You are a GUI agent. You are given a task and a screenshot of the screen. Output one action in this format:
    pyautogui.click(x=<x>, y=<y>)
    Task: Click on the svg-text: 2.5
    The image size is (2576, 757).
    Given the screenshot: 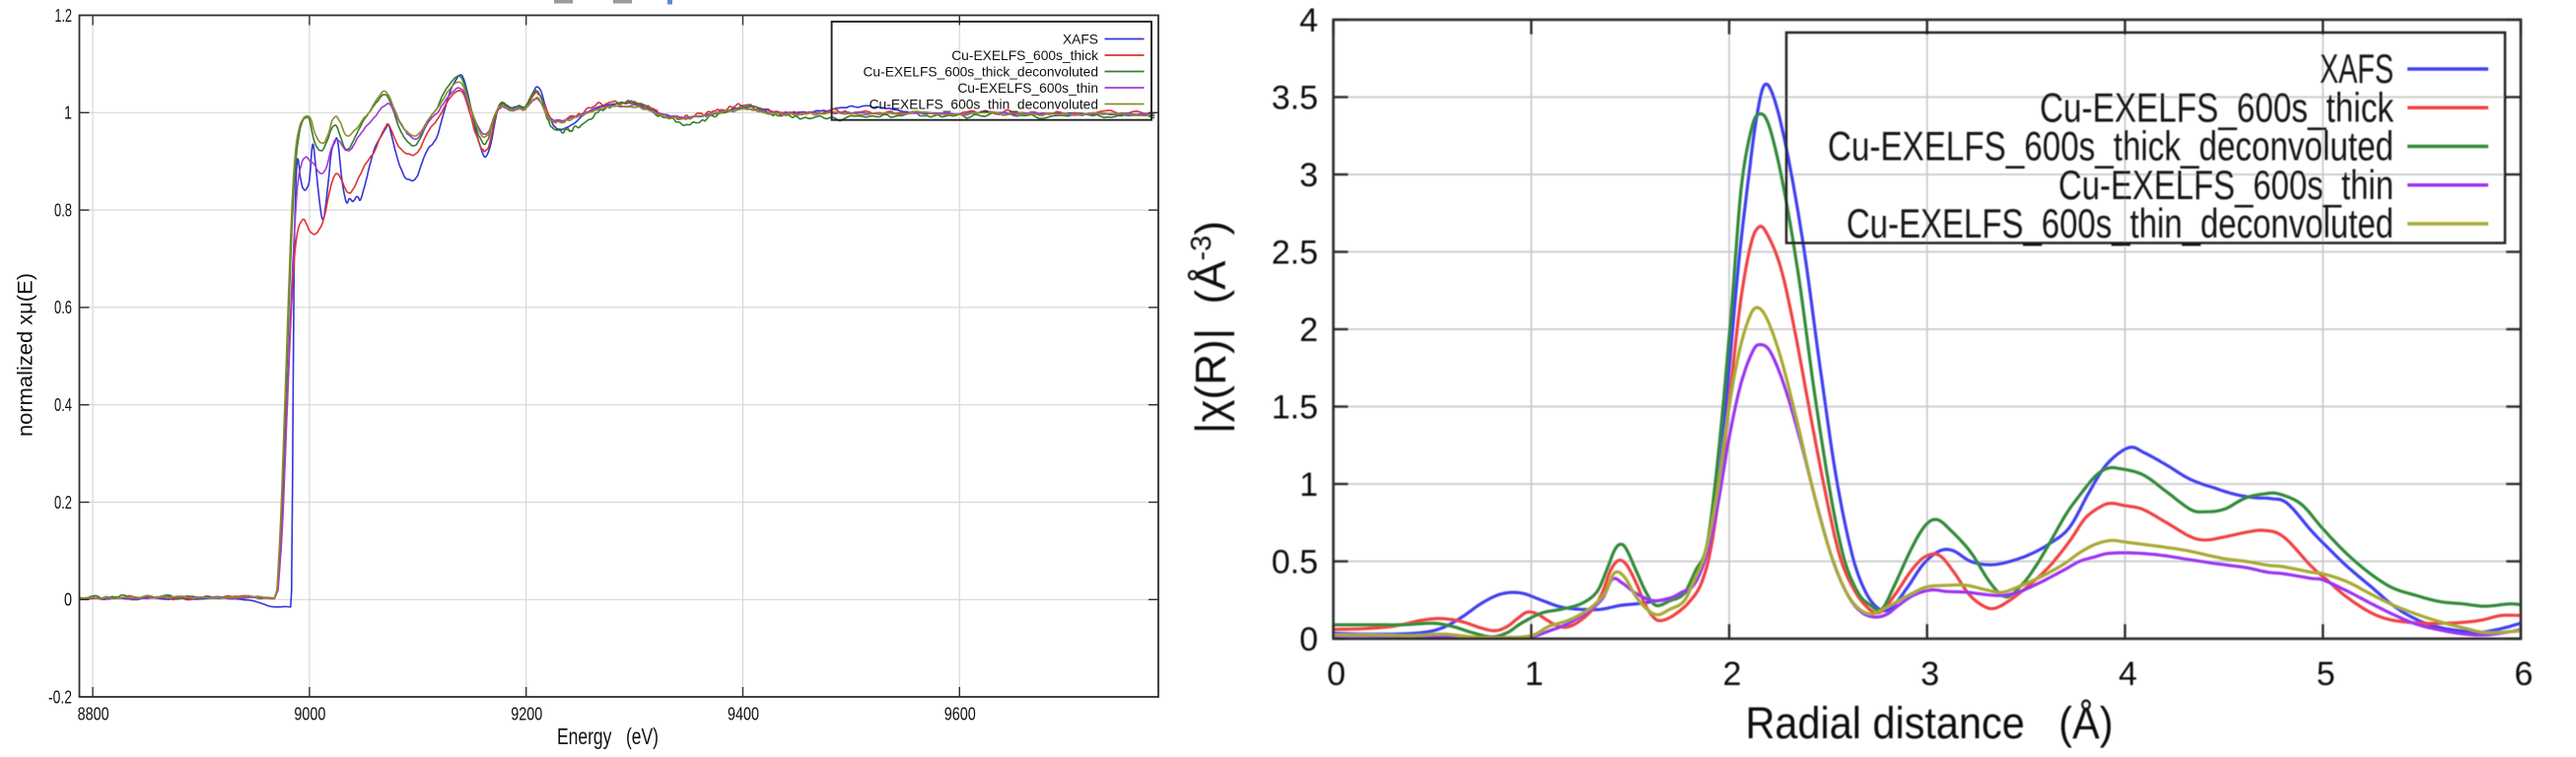 What is the action you would take?
    pyautogui.click(x=1295, y=253)
    